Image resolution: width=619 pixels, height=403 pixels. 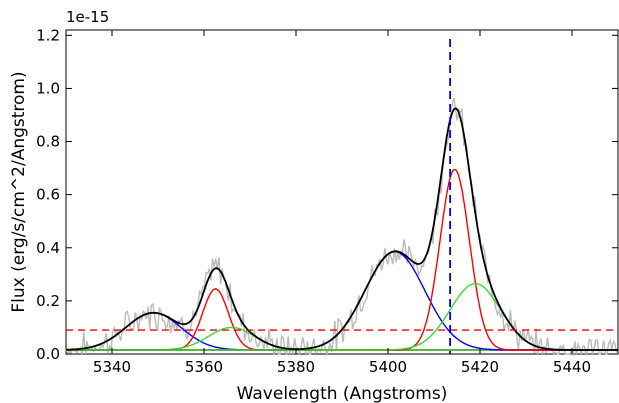 I want to click on x-tick-label: 5340, so click(x=112, y=367).